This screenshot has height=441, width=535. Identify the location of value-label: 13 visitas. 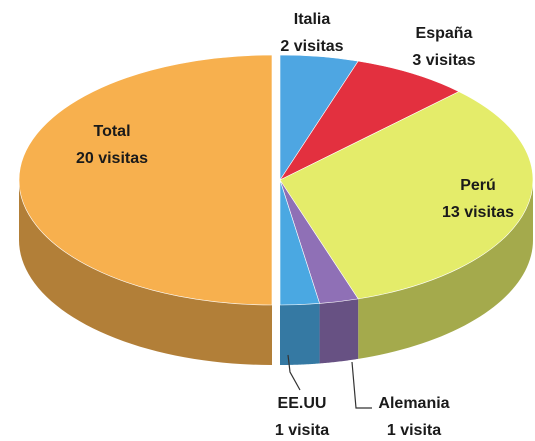
(478, 212).